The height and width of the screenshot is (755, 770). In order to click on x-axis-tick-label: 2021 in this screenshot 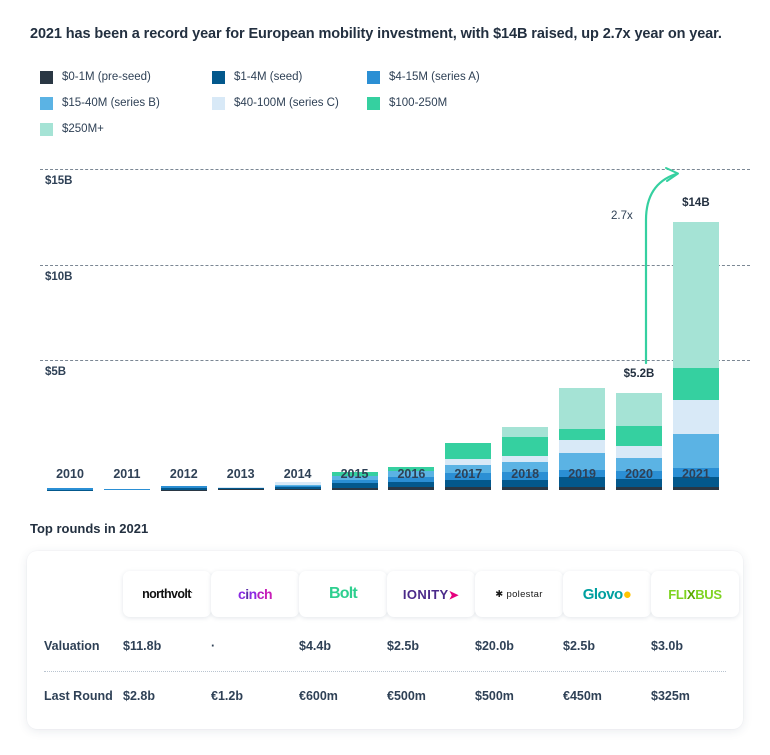, I will do `click(695, 474)`.